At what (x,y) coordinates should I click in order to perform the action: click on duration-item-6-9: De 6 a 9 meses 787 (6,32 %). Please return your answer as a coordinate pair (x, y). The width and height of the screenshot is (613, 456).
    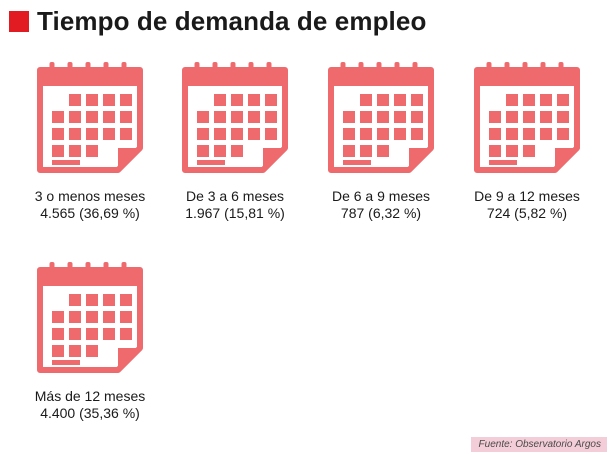
    Looking at the image, I should click on (381, 140).